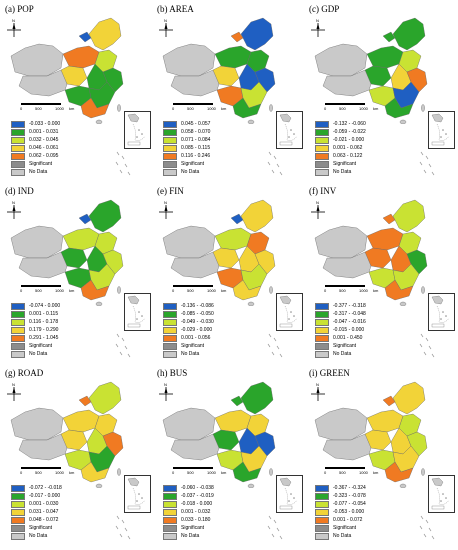 Image resolution: width=458 pixels, height=550 pixels. I want to click on legend-item: -0.059 - -0.022, so click(370, 132).